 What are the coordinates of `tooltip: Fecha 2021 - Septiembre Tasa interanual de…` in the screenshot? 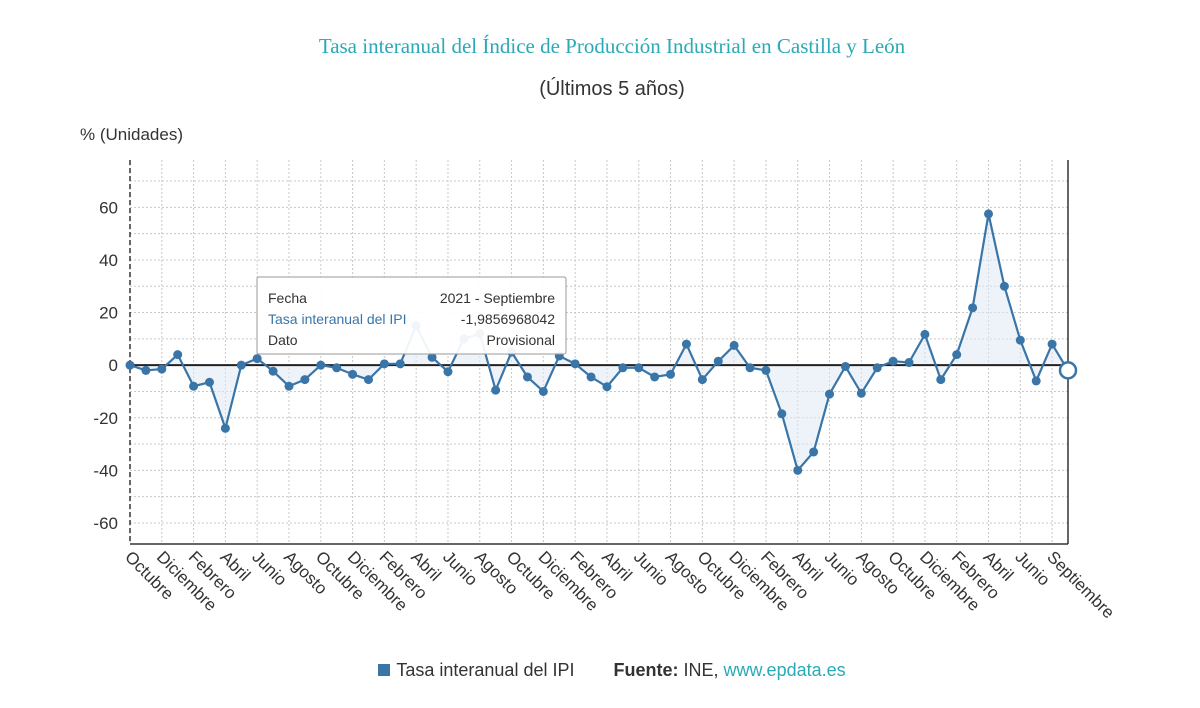 It's located at (411, 315).